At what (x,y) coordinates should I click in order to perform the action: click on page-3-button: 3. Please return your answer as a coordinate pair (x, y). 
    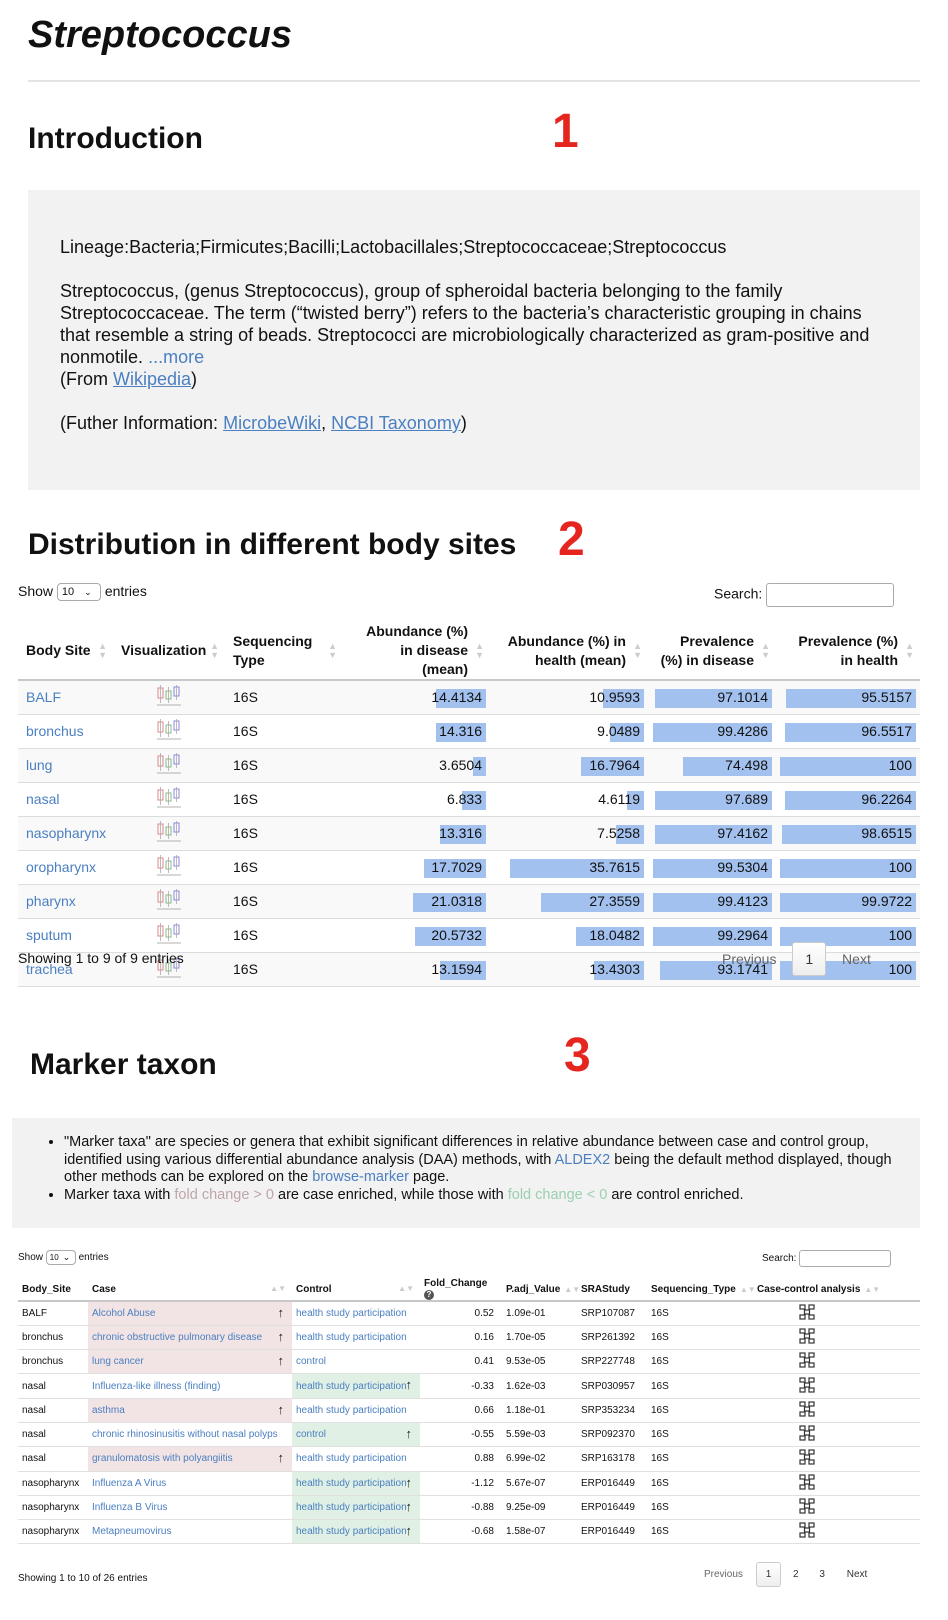
    Looking at the image, I should click on (822, 1574).